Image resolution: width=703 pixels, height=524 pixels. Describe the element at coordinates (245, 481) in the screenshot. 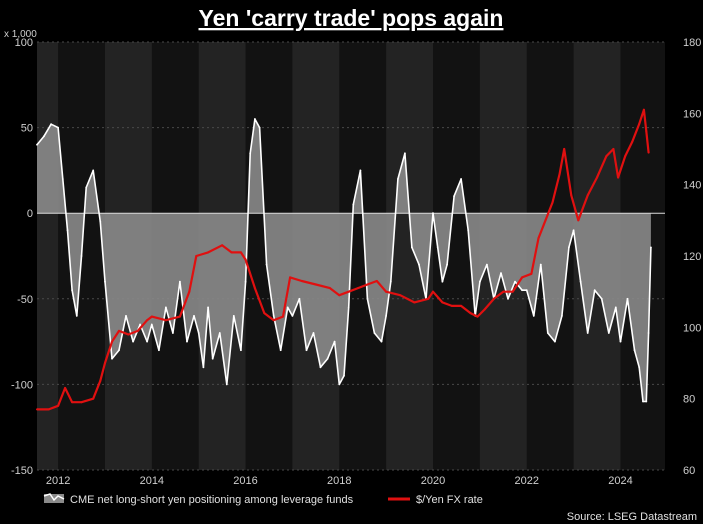

I see `x-tick-label: 2016` at that location.